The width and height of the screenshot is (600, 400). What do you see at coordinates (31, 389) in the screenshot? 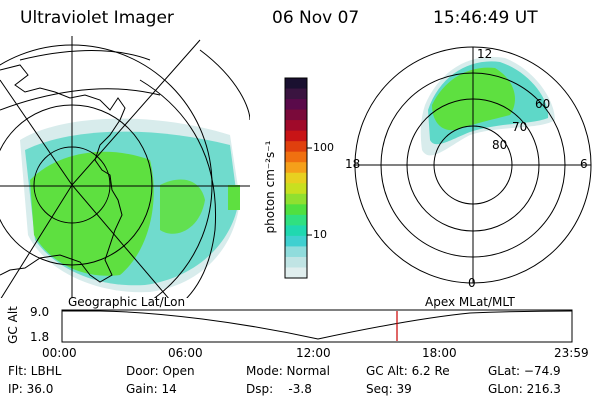
I see `footer-ip: IP: 36.0` at bounding box center [31, 389].